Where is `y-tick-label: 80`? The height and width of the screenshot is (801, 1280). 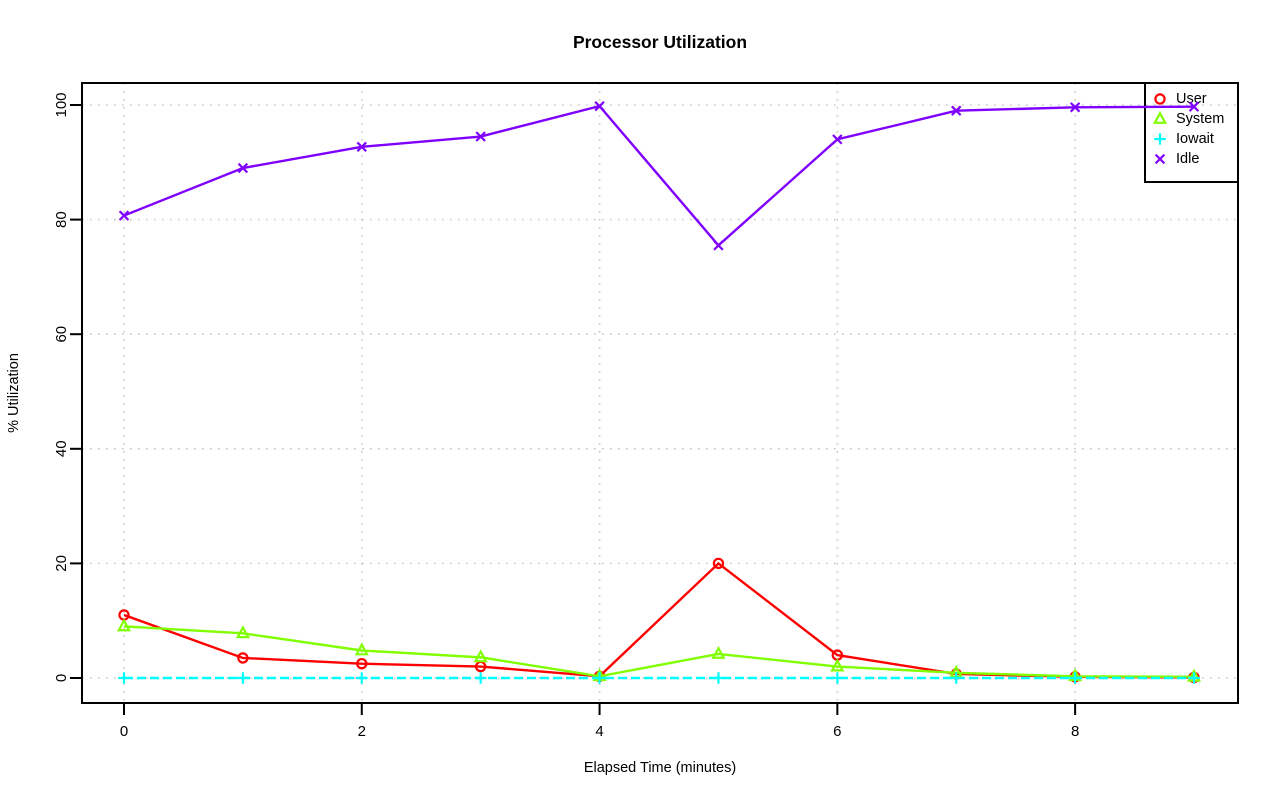 y-tick-label: 80 is located at coordinates (61, 219).